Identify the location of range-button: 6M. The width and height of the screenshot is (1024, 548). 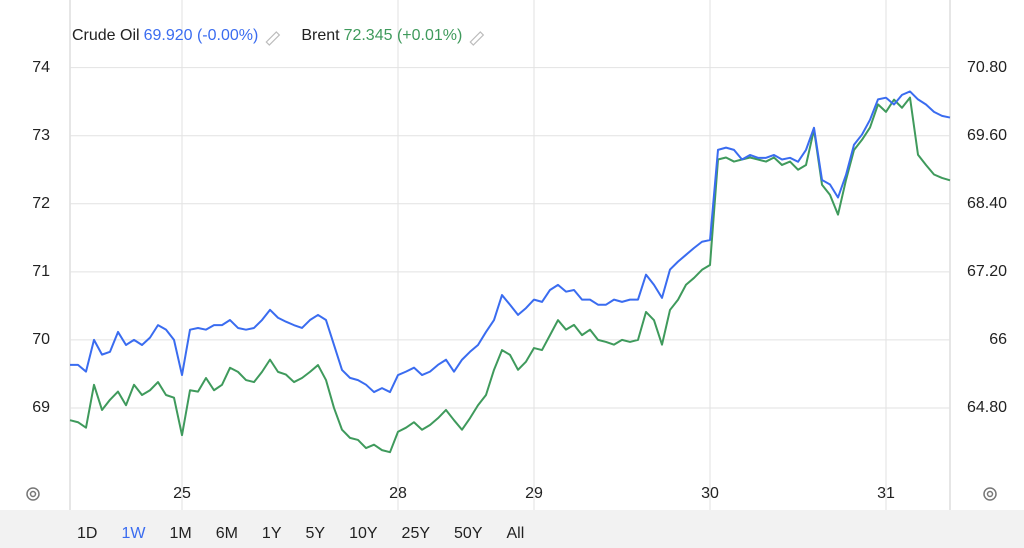
(227, 533).